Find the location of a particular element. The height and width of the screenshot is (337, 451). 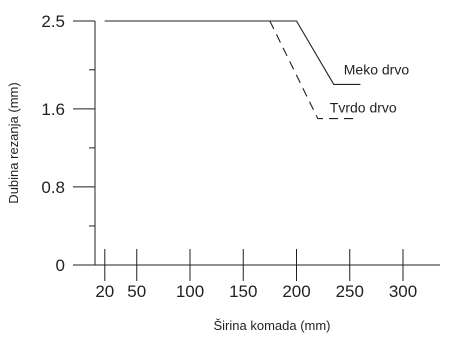

series-label-1: Tvrdo drvo is located at coordinates (363, 108).